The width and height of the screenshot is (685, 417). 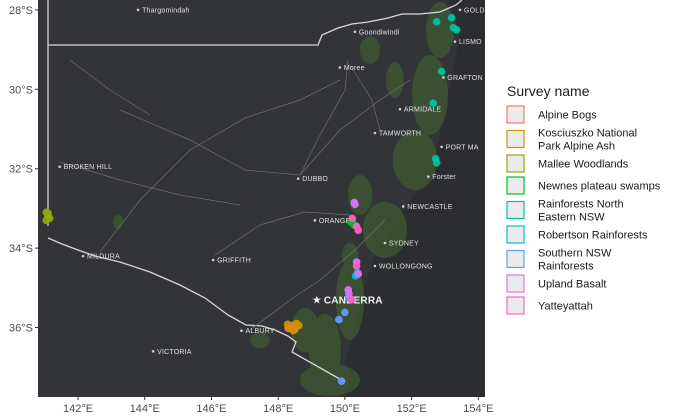 What do you see at coordinates (21, 170) in the screenshot?
I see `y-tick-label: 32°S` at bounding box center [21, 170].